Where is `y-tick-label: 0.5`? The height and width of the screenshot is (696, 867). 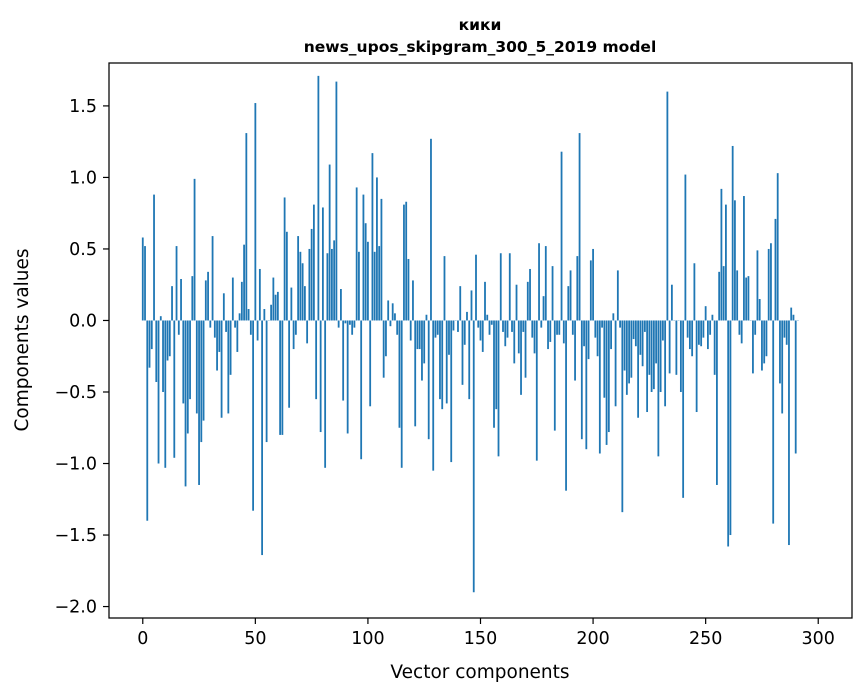
y-tick-label: 0.5 is located at coordinates (83, 250).